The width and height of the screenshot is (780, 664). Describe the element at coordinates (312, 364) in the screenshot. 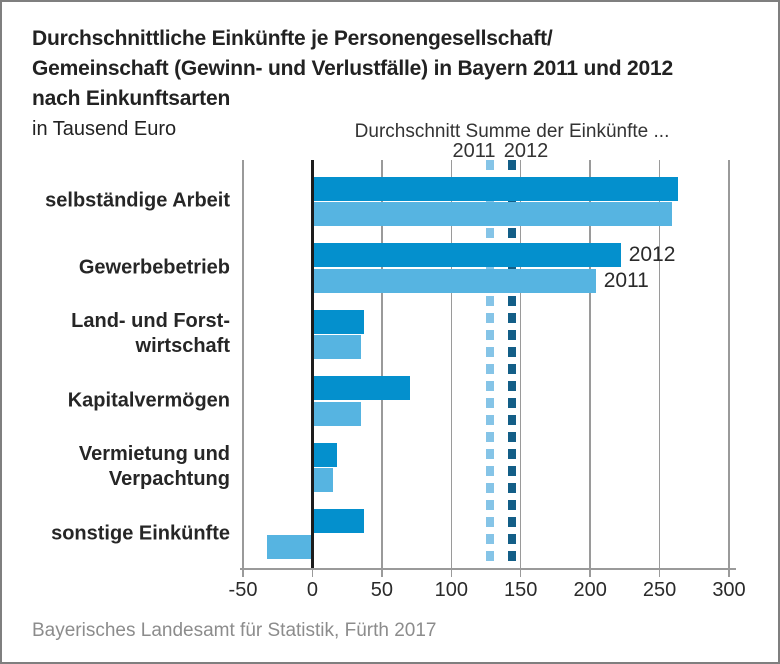

I see `zero-axis-line` at that location.